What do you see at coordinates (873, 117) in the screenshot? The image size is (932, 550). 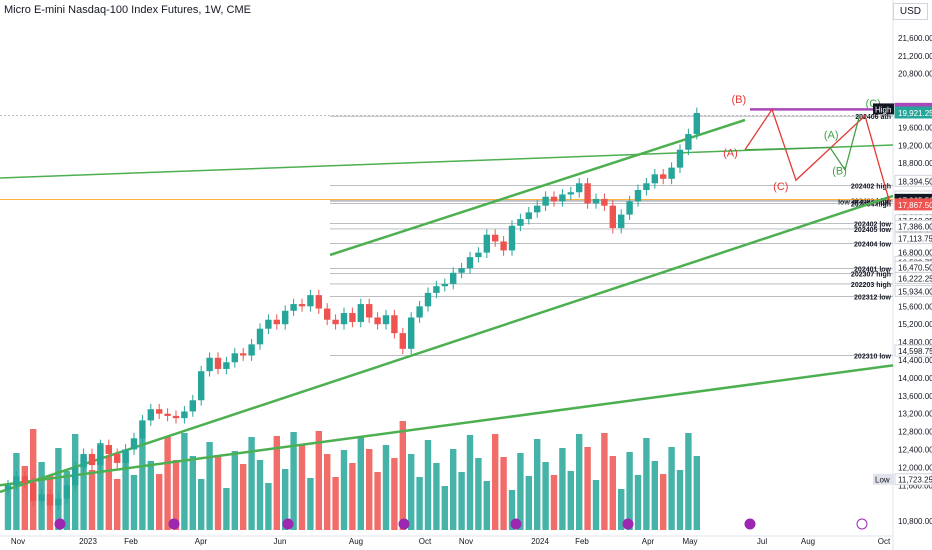 I see `level-label: 202406 ath` at bounding box center [873, 117].